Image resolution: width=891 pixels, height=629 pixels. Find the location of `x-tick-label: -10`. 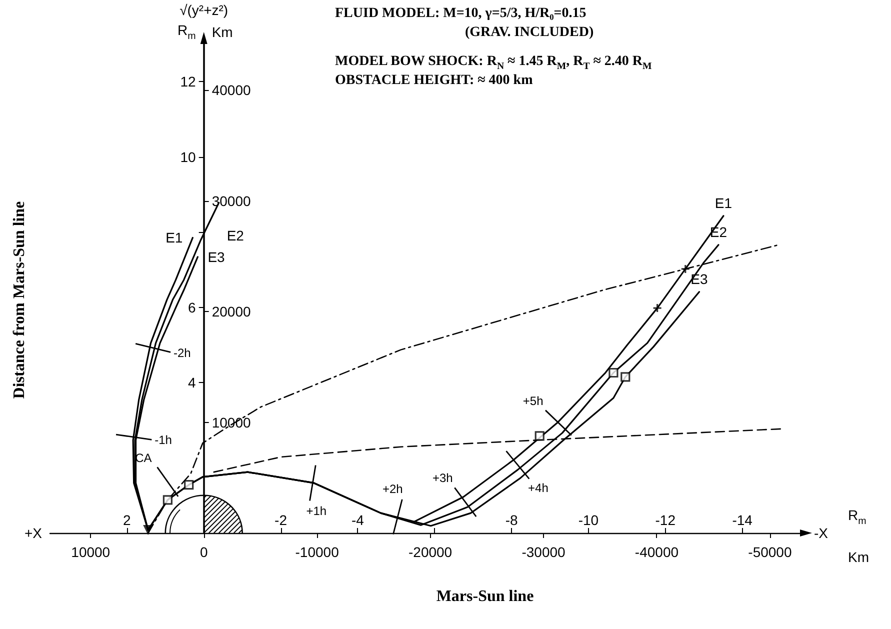

x-tick-label: -10 is located at coordinates (588, 520).